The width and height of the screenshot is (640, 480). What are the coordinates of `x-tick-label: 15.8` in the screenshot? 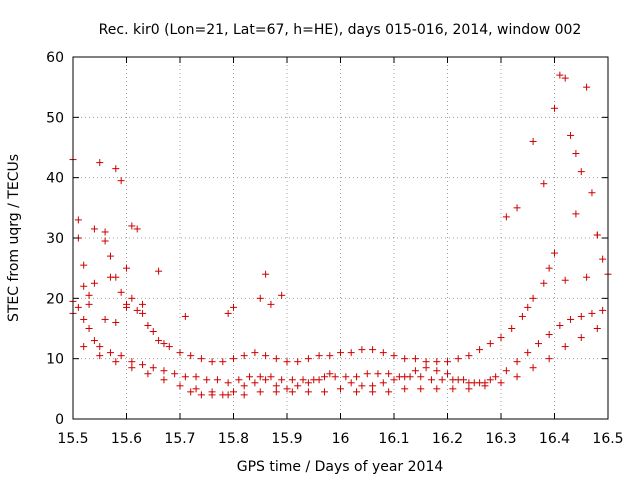 It's located at (233, 439).